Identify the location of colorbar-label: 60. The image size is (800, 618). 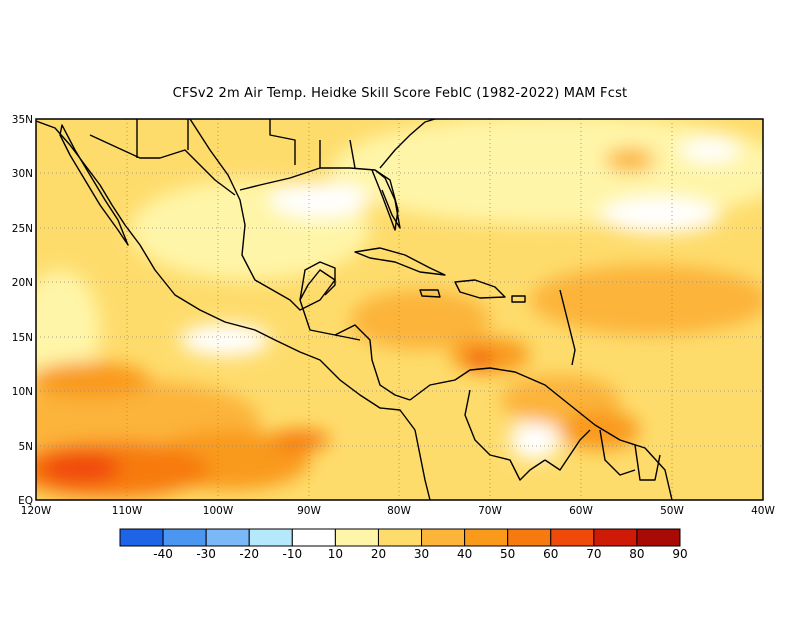
(550, 554).